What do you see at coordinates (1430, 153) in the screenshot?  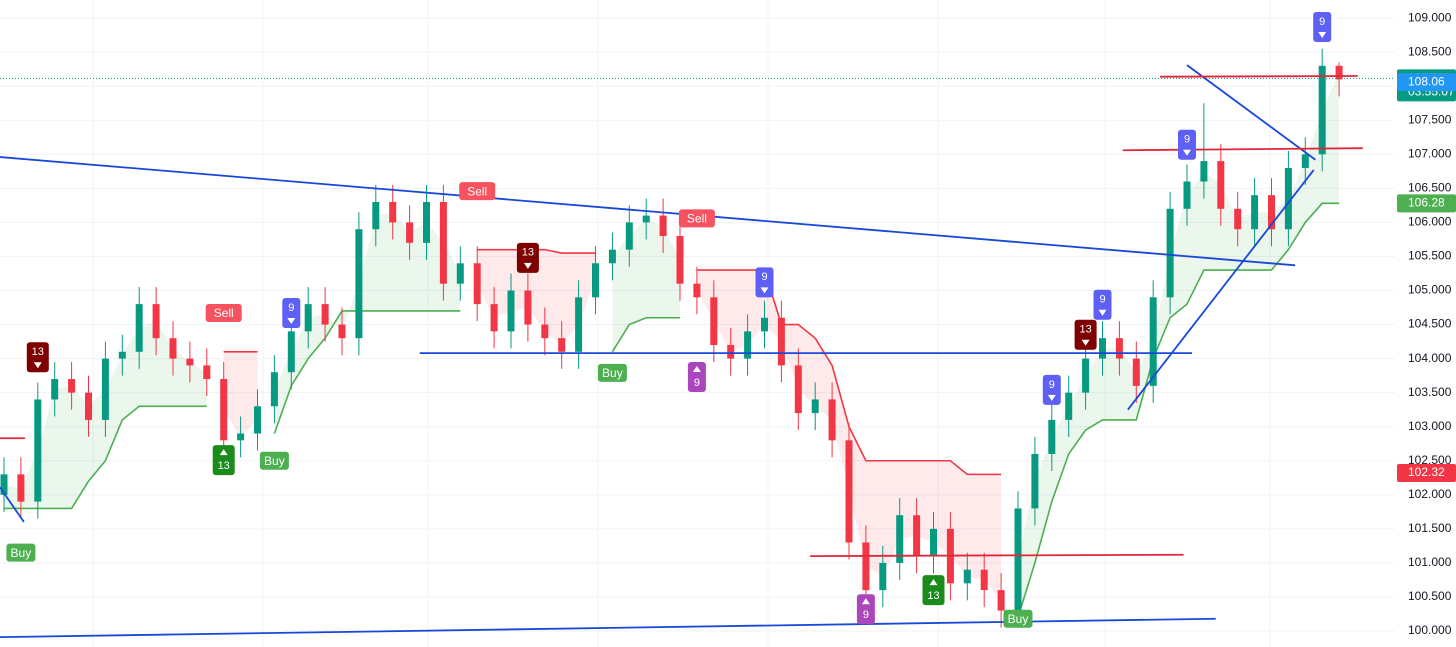 I see `y-tick-label: 107.000` at bounding box center [1430, 153].